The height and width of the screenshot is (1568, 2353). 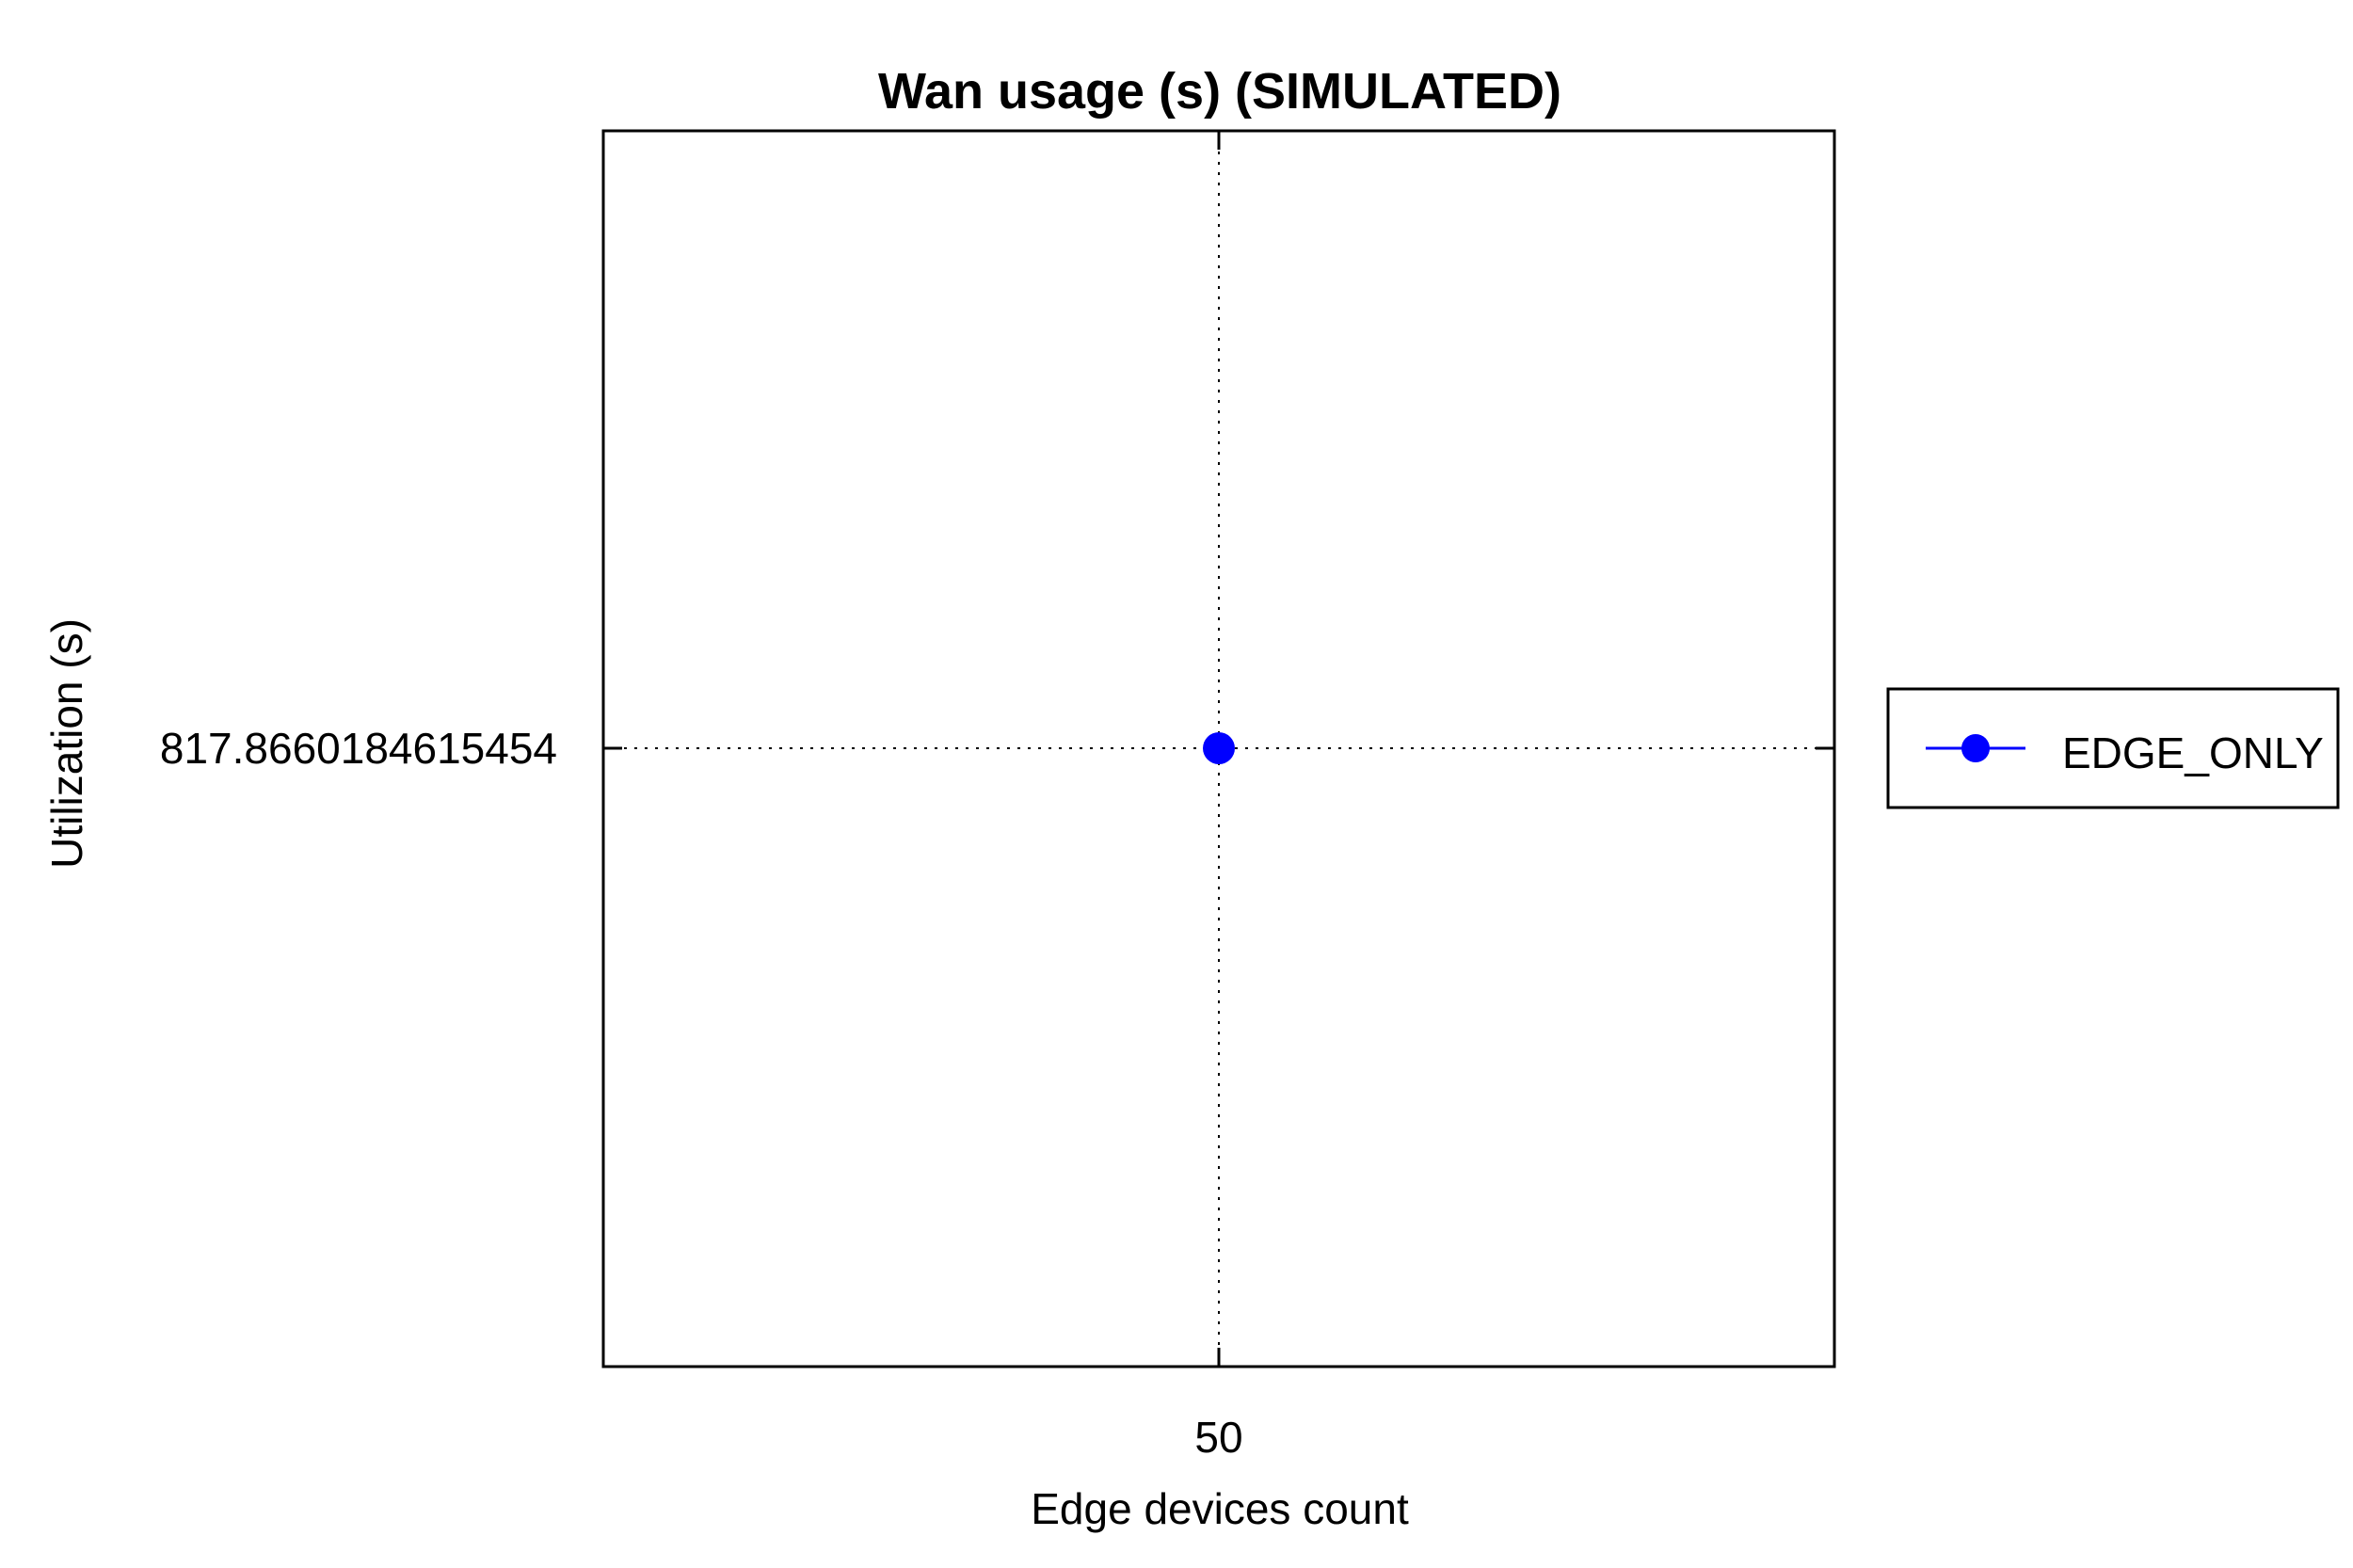 I want to click on legend-entry-label: EDGE_ONLY, so click(x=2193, y=752).